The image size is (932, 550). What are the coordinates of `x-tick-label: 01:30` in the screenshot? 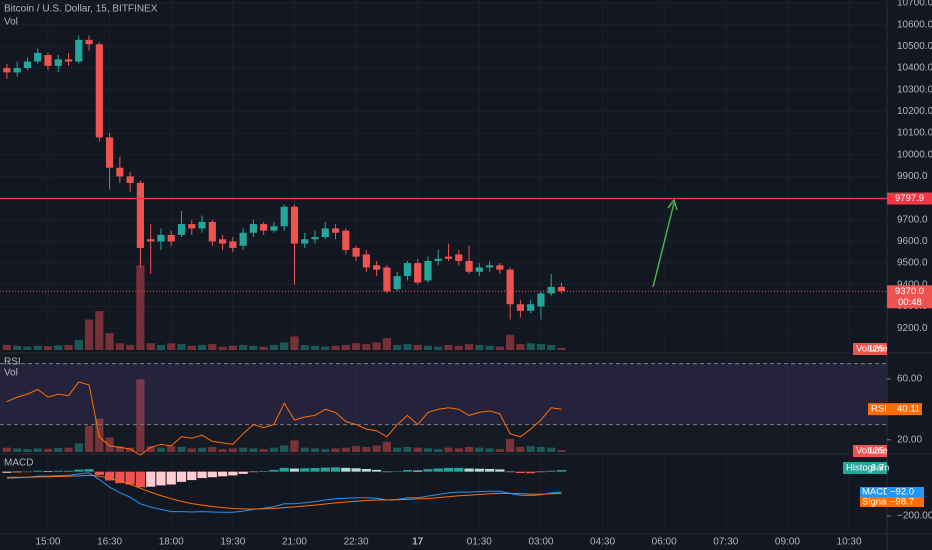 It's located at (479, 542).